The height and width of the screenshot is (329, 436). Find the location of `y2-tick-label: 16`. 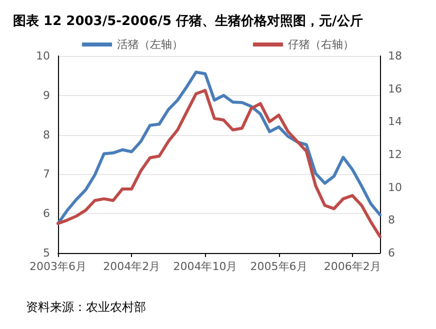

y2-tick-label: 16 is located at coordinates (395, 89).